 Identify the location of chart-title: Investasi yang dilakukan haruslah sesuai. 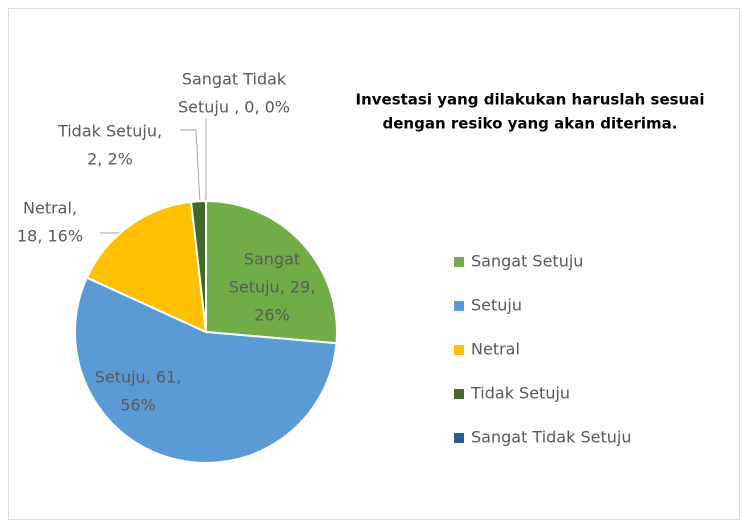
(530, 100).